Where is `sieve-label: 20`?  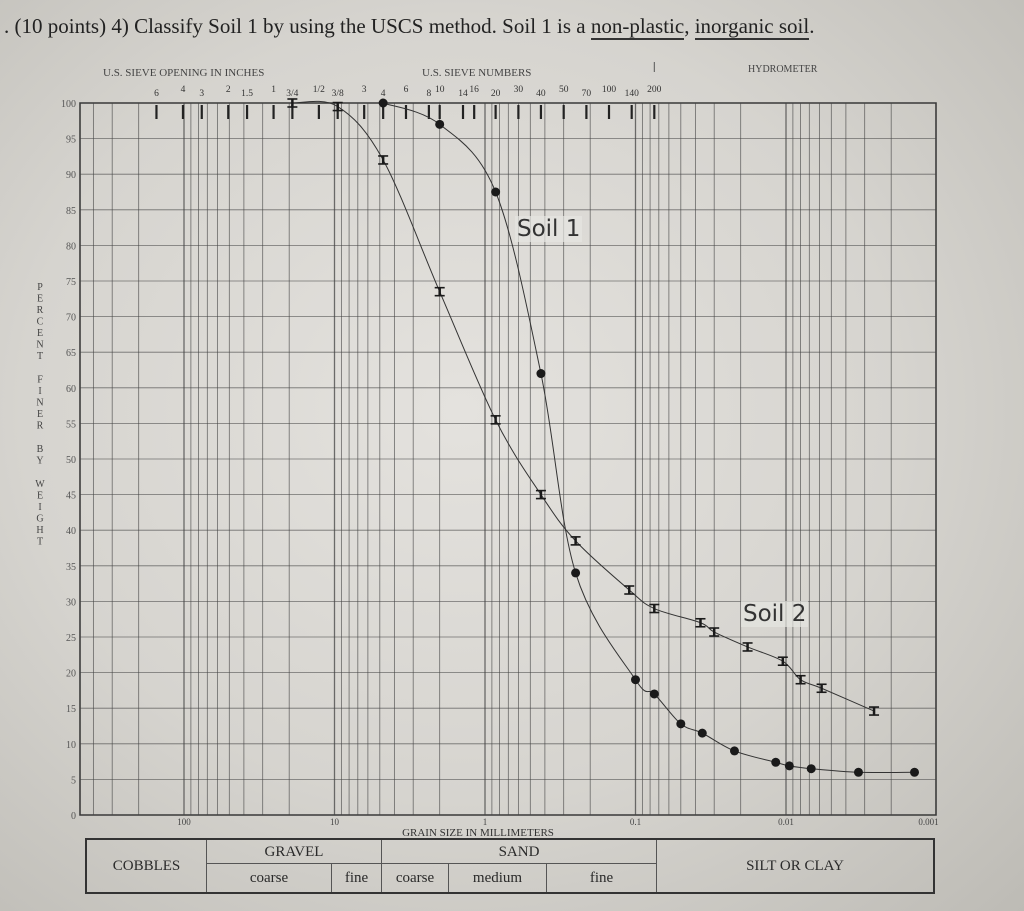
sieve-label: 20 is located at coordinates (496, 94).